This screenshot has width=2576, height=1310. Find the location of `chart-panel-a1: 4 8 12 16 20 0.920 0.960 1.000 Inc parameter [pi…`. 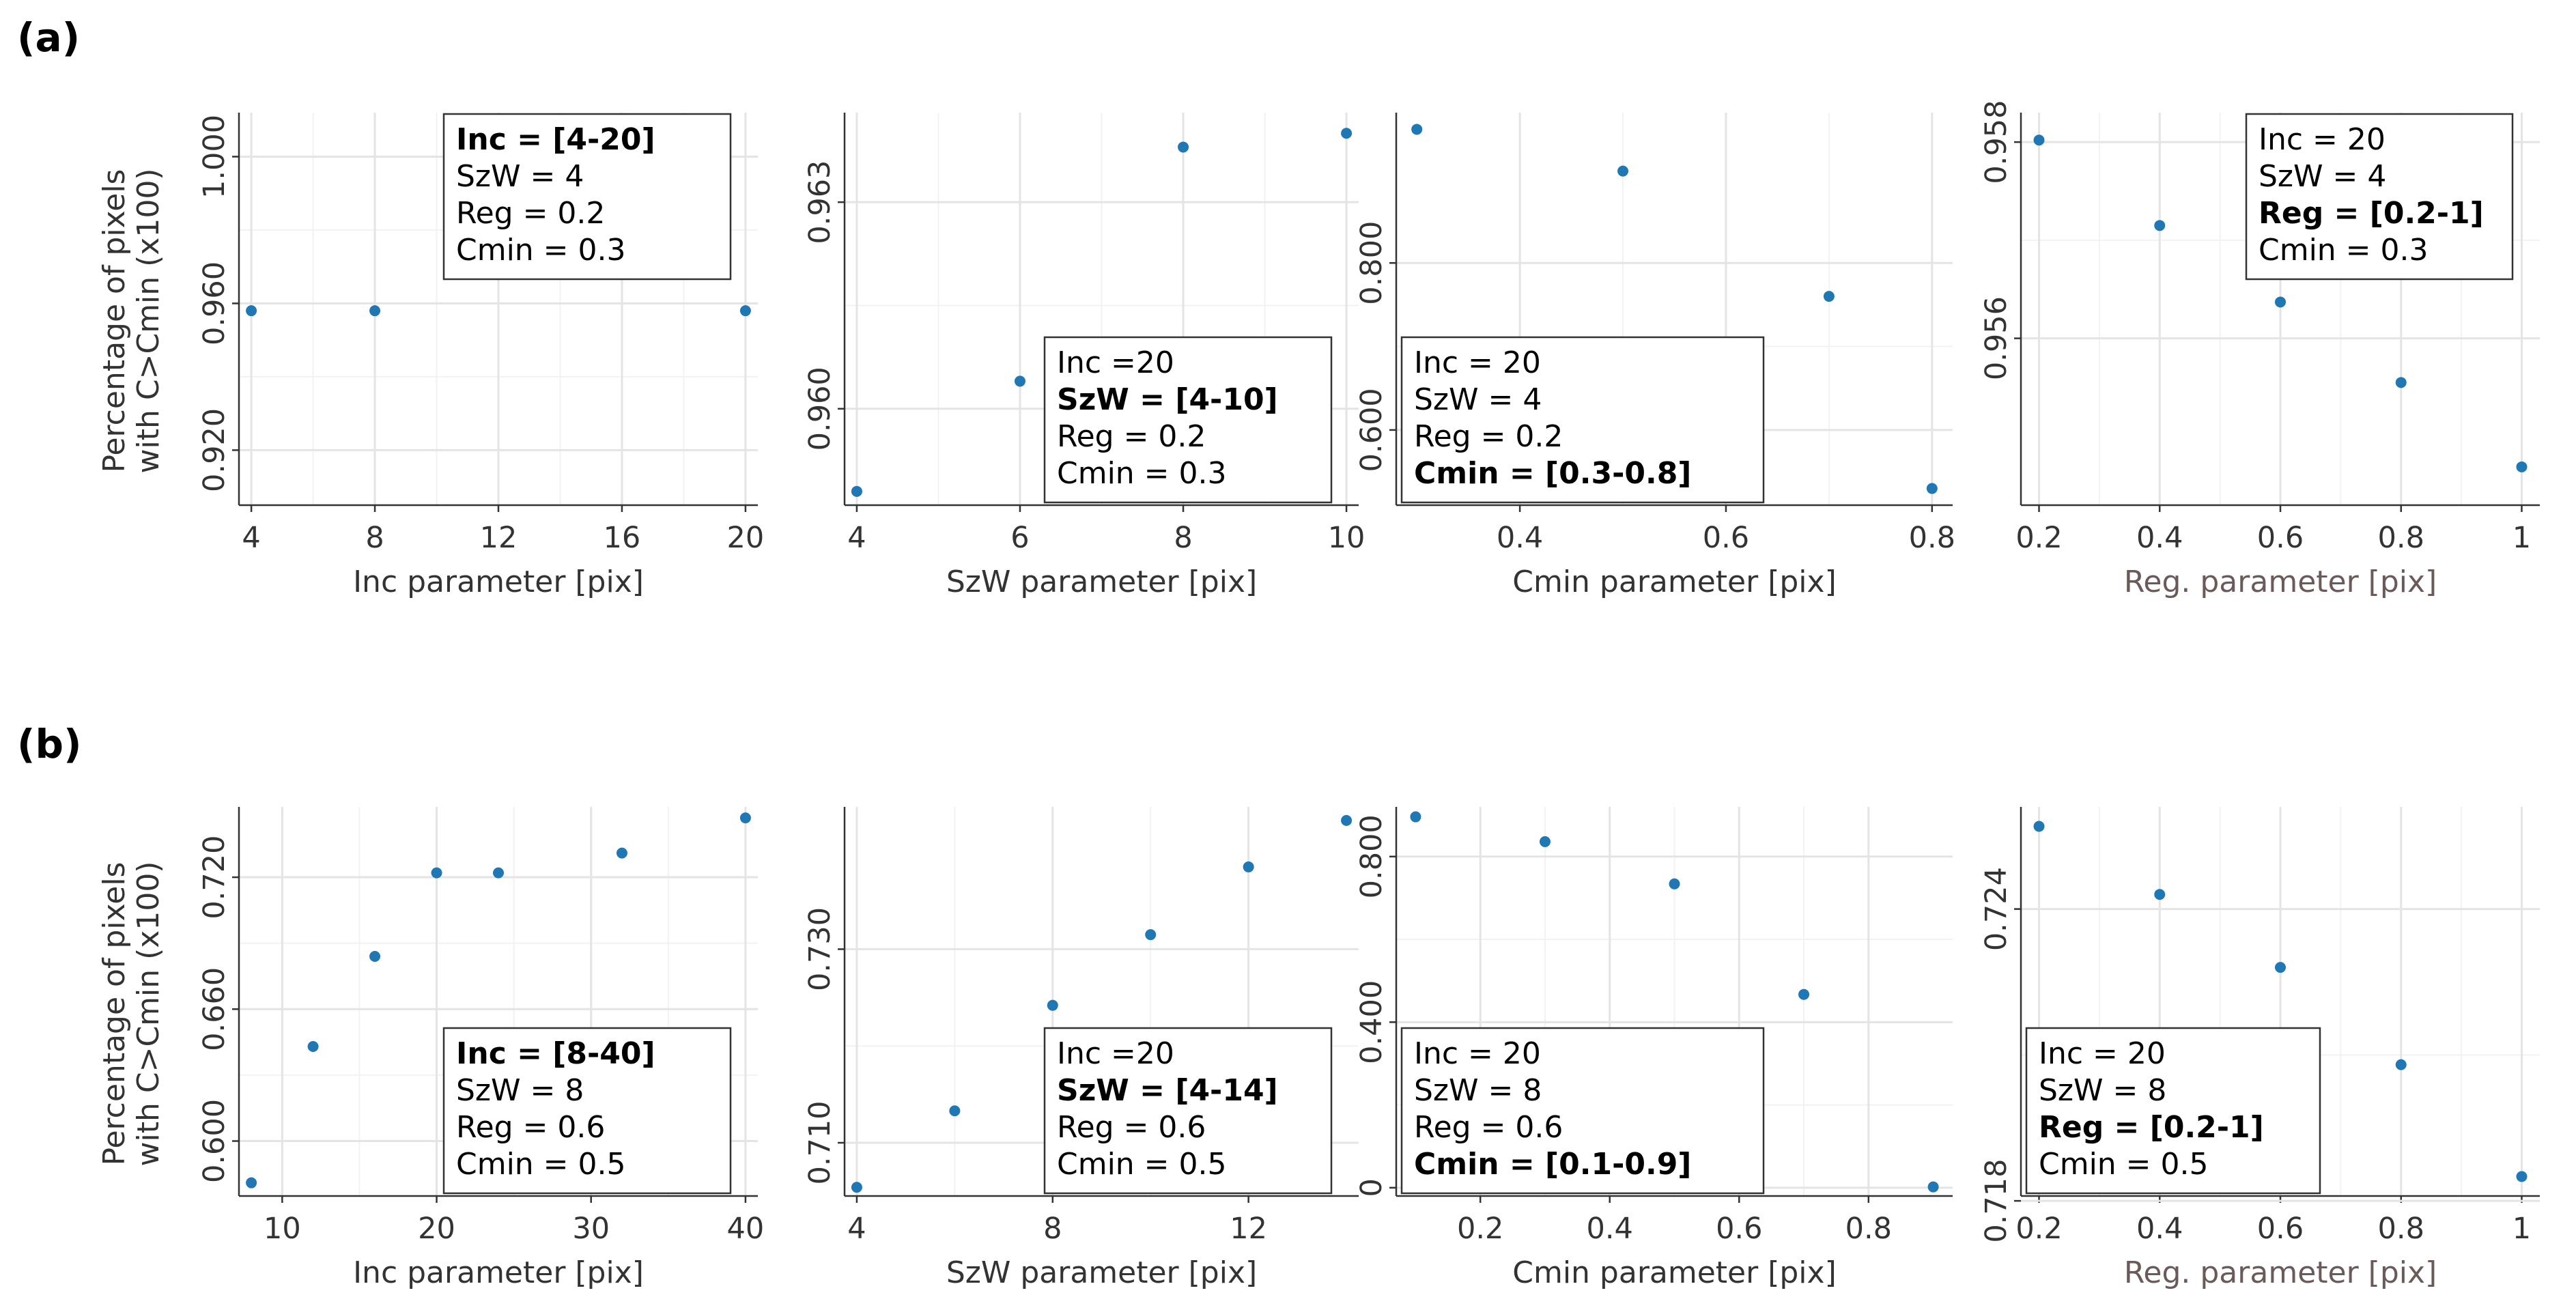

chart-panel-a1: 4 8 12 16 20 0.920 0.960 1.000 Inc parameter [pi… is located at coordinates (480, 356).